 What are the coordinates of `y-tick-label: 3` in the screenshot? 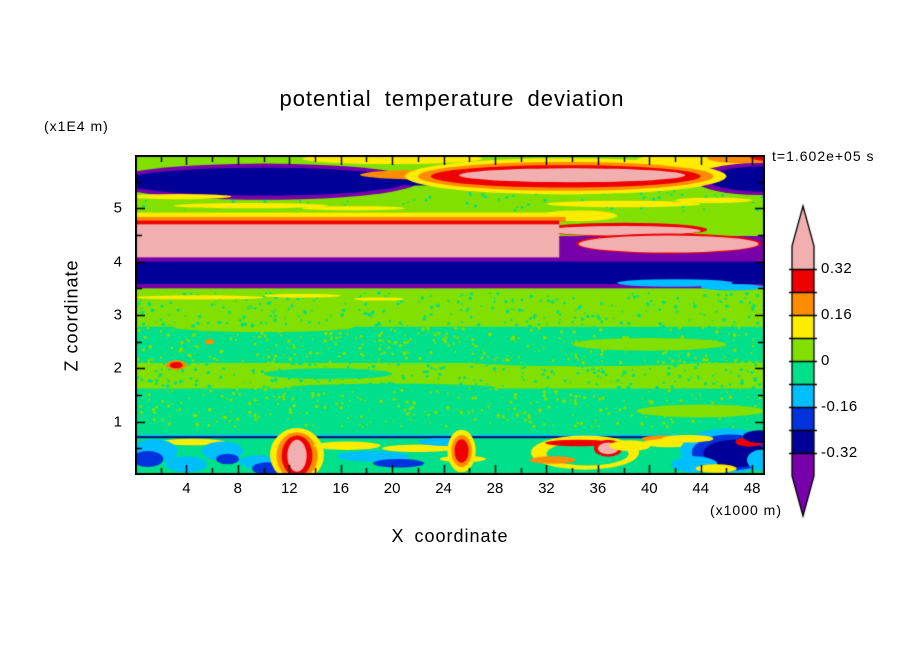 It's located at (117, 315).